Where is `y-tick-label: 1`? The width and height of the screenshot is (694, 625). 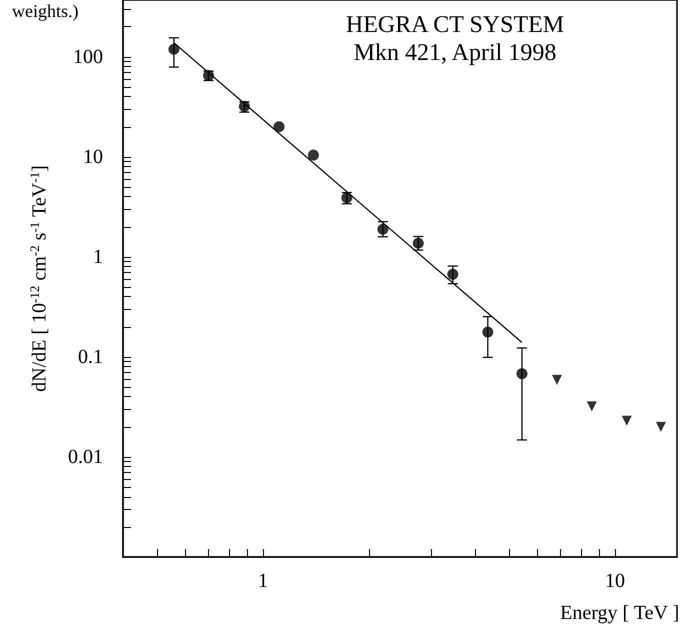
y-tick-label: 1 is located at coordinates (98, 257).